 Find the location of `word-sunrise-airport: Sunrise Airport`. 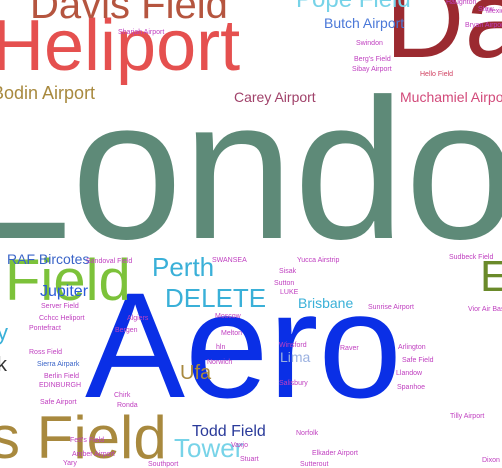

word-sunrise-airport: Sunrise Airport is located at coordinates (391, 307).